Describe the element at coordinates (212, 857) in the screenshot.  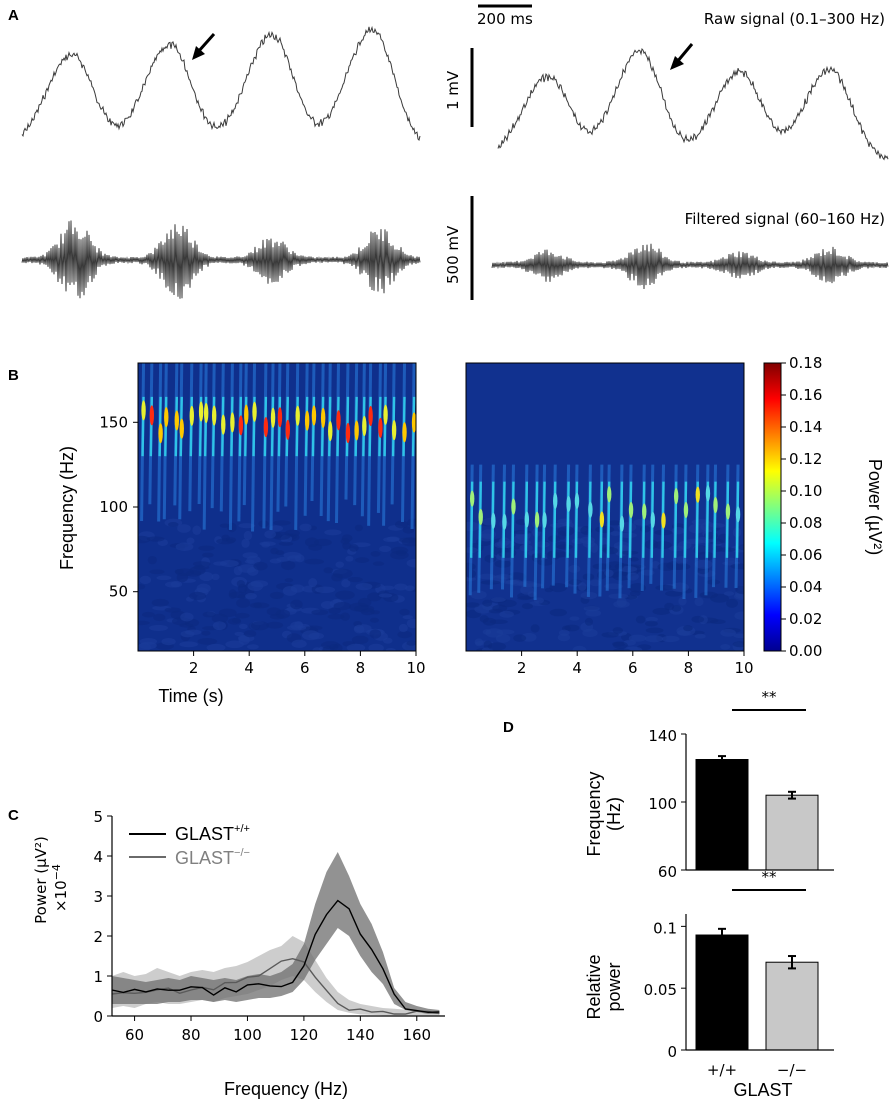
I see `legend-entry-ko: GLAST−/−` at that location.